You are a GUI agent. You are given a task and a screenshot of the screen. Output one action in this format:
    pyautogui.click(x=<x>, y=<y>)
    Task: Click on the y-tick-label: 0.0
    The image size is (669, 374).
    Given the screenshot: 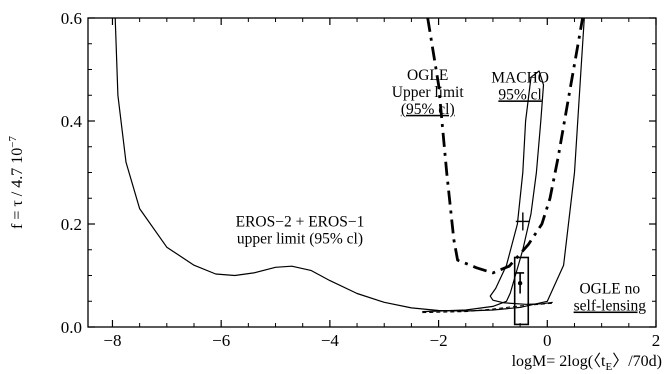 What is the action you would take?
    pyautogui.click(x=71, y=327)
    